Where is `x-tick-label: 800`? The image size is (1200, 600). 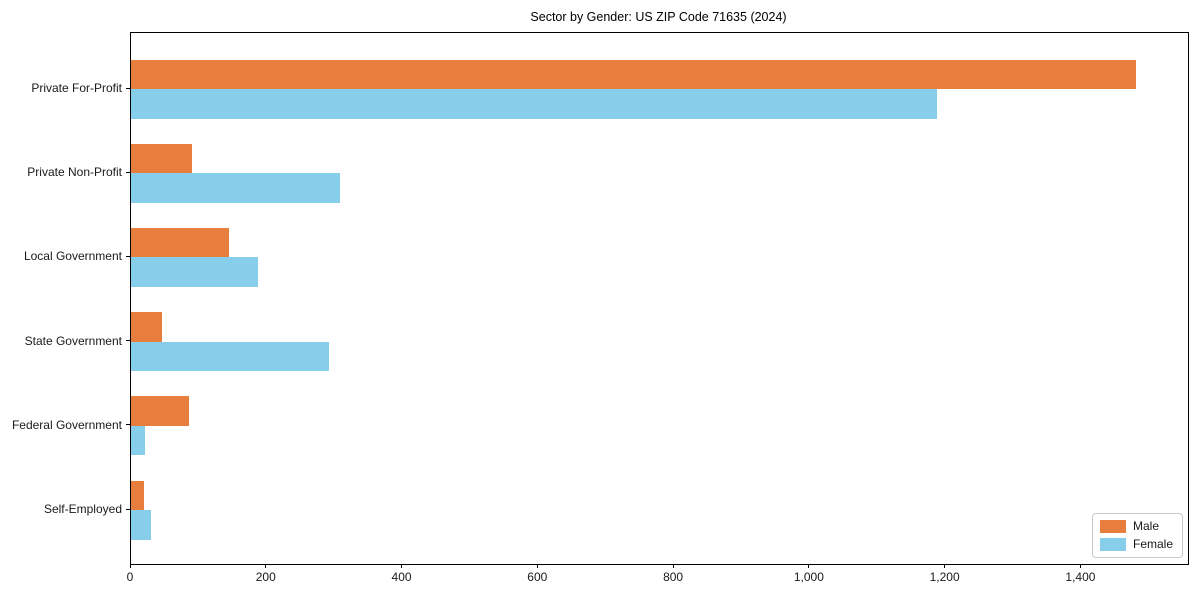 x-tick-label: 800 is located at coordinates (673, 577).